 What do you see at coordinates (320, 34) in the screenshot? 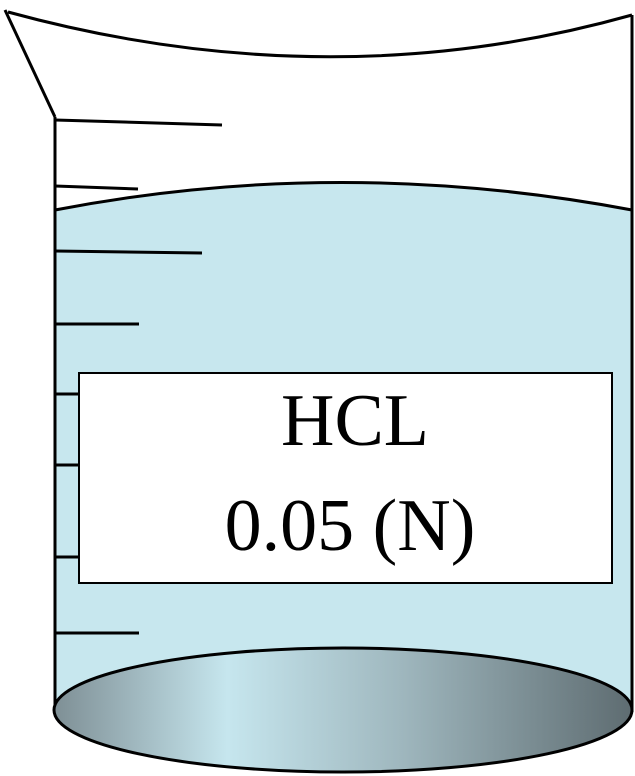
I see `beaker-rim` at bounding box center [320, 34].